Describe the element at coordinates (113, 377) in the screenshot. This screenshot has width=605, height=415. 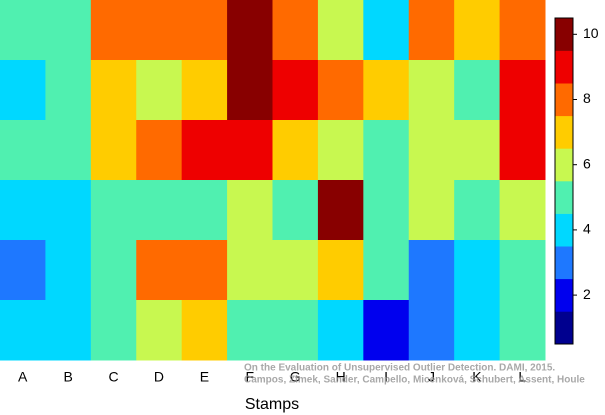
I see `x-tick-label: C` at that location.